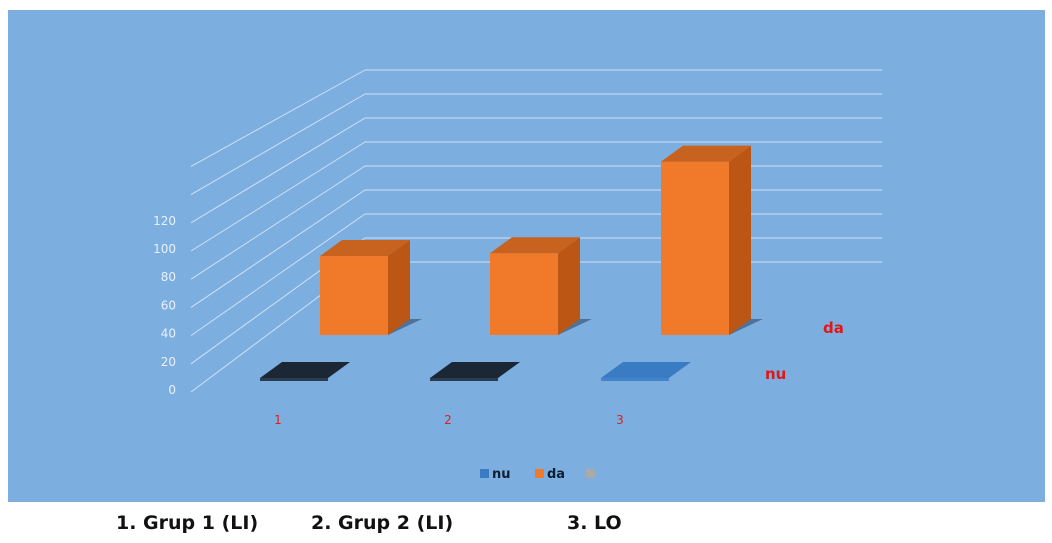  I want to click on depth-label-da: da, so click(833, 328).